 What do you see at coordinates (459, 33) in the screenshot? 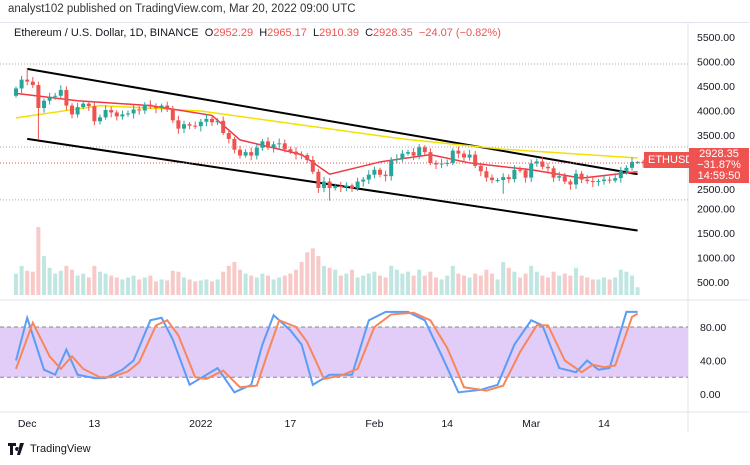
I see `change-value: −24.07 (−0.82%)` at bounding box center [459, 33].